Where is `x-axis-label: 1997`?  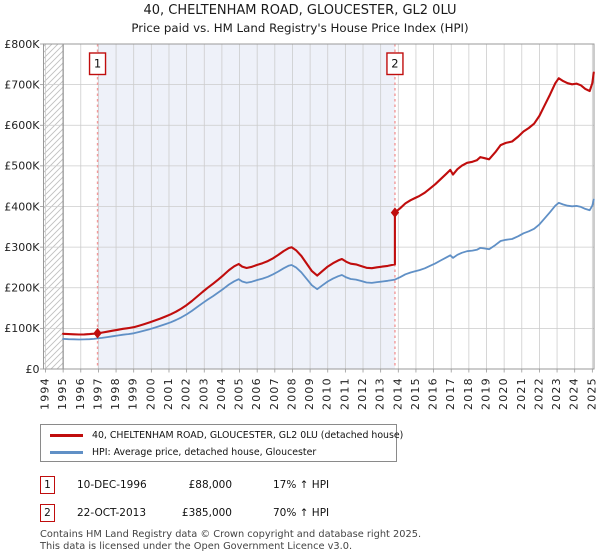 x-axis-label: 1997 is located at coordinates (97, 393).